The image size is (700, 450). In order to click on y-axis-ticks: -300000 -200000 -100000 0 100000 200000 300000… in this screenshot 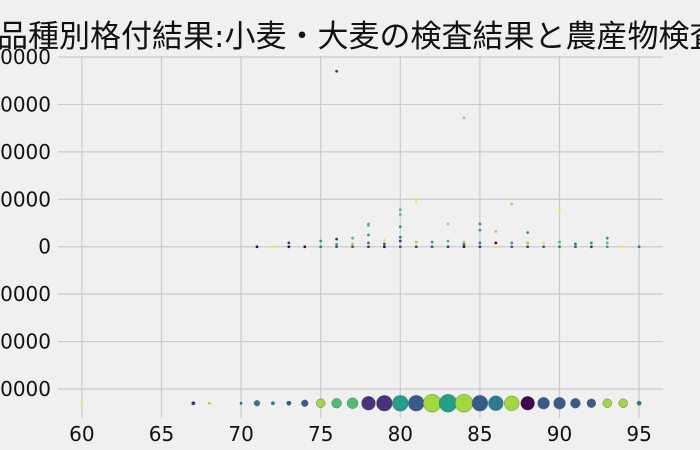, I will do `click(25, 223)`.